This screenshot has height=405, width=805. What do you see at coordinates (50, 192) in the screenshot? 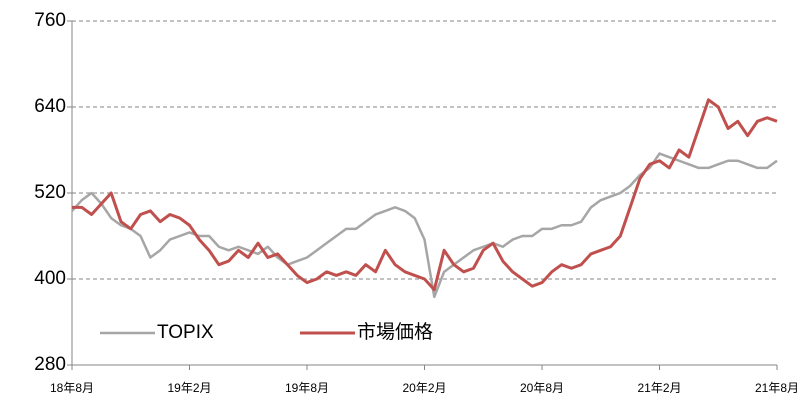
I see `y-tick-label: 520` at bounding box center [50, 192].